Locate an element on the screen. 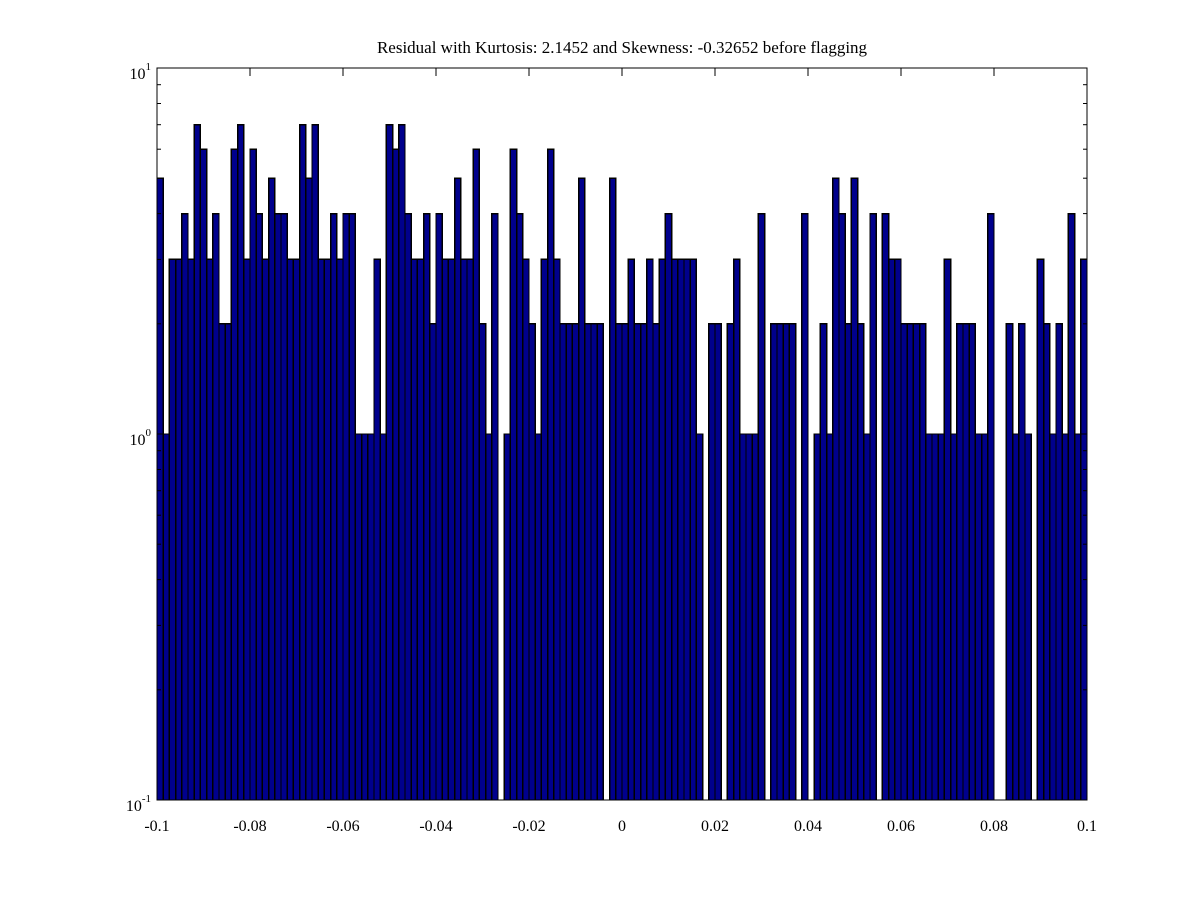  x-tick-label: 0.06 is located at coordinates (901, 826).